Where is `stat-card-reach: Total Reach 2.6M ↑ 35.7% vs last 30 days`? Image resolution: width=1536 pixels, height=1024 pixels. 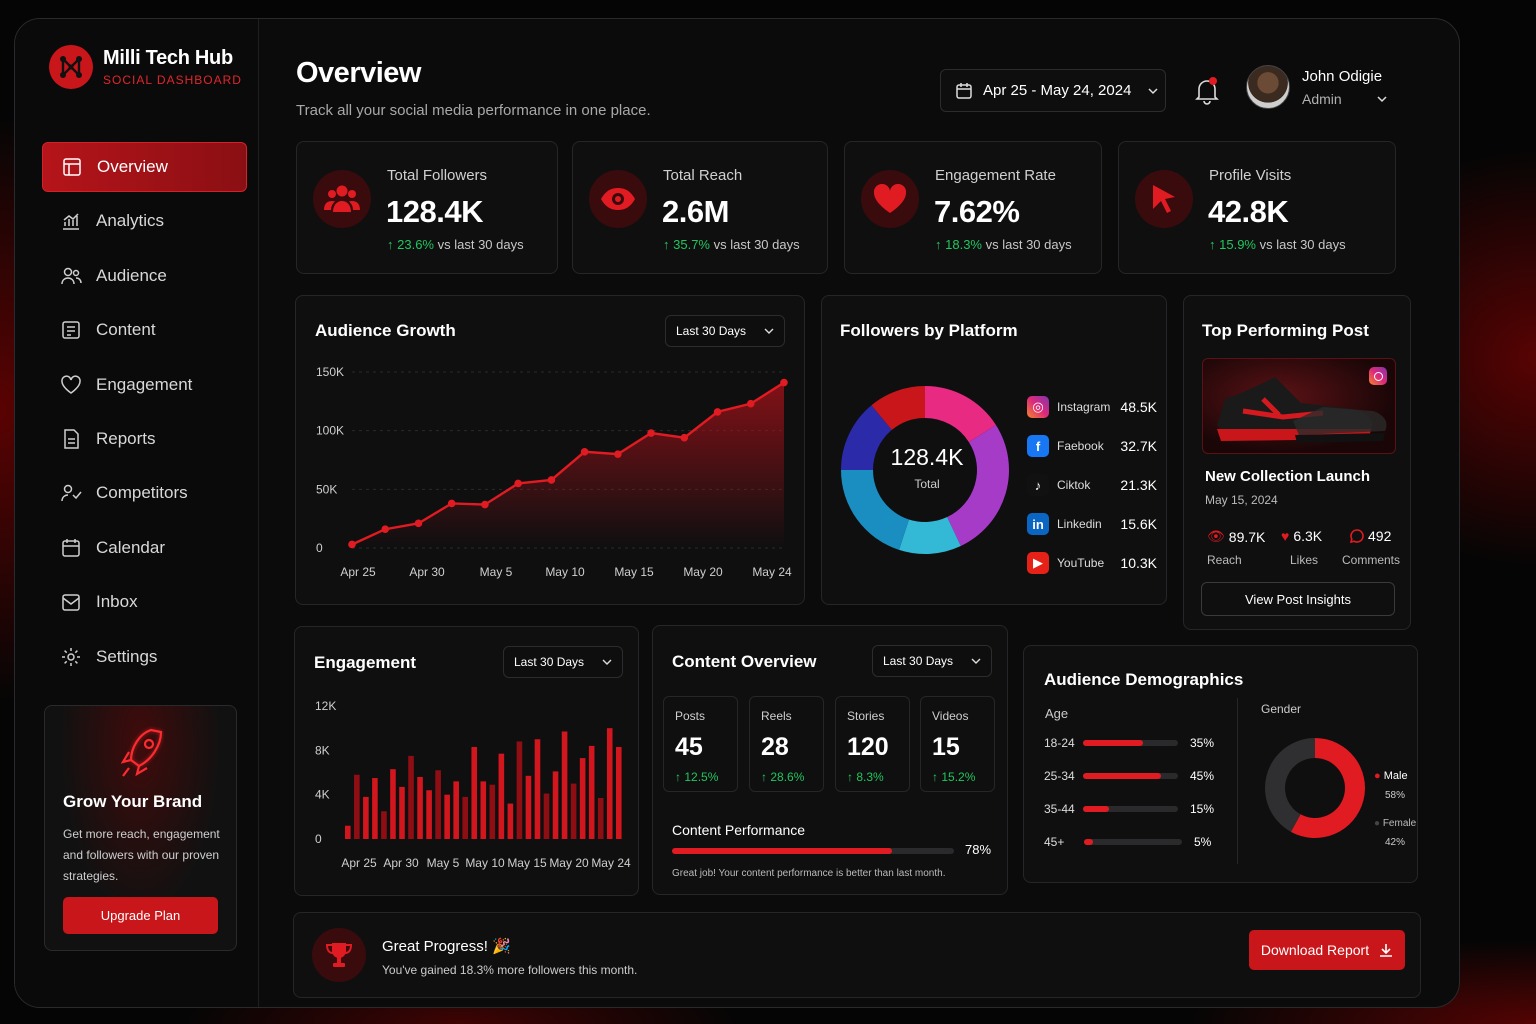 stat-card-reach: Total Reach 2.6M ↑ 35.7% vs last 30 days is located at coordinates (700, 207).